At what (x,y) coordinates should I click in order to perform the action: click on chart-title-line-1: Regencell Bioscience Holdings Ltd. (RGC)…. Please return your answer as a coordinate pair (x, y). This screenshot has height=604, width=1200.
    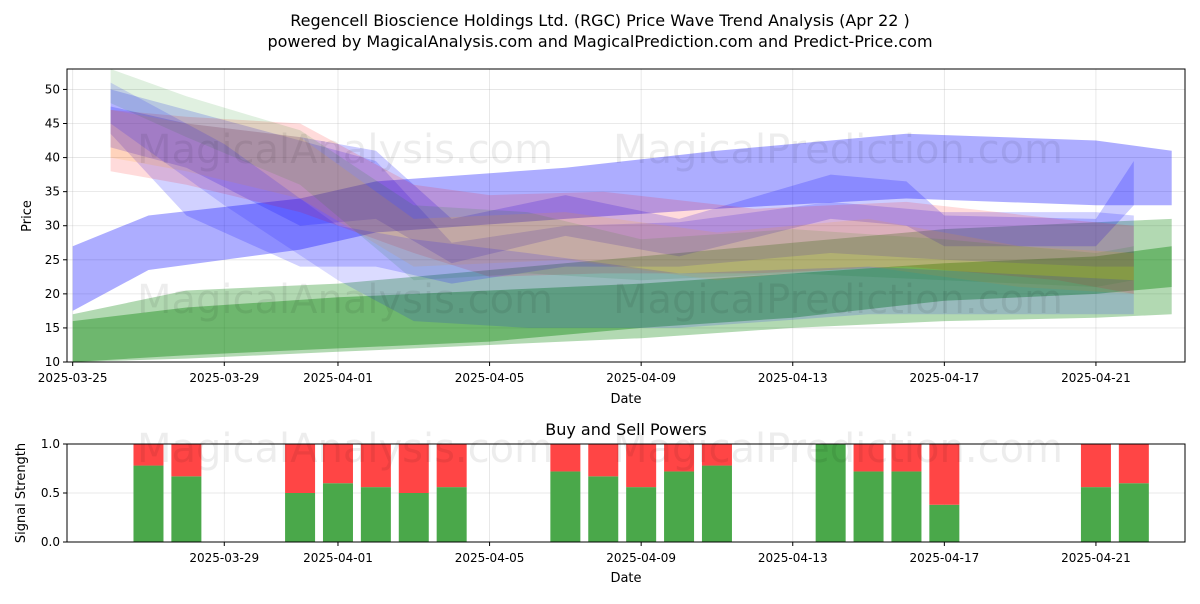
    Looking at the image, I should click on (600, 20).